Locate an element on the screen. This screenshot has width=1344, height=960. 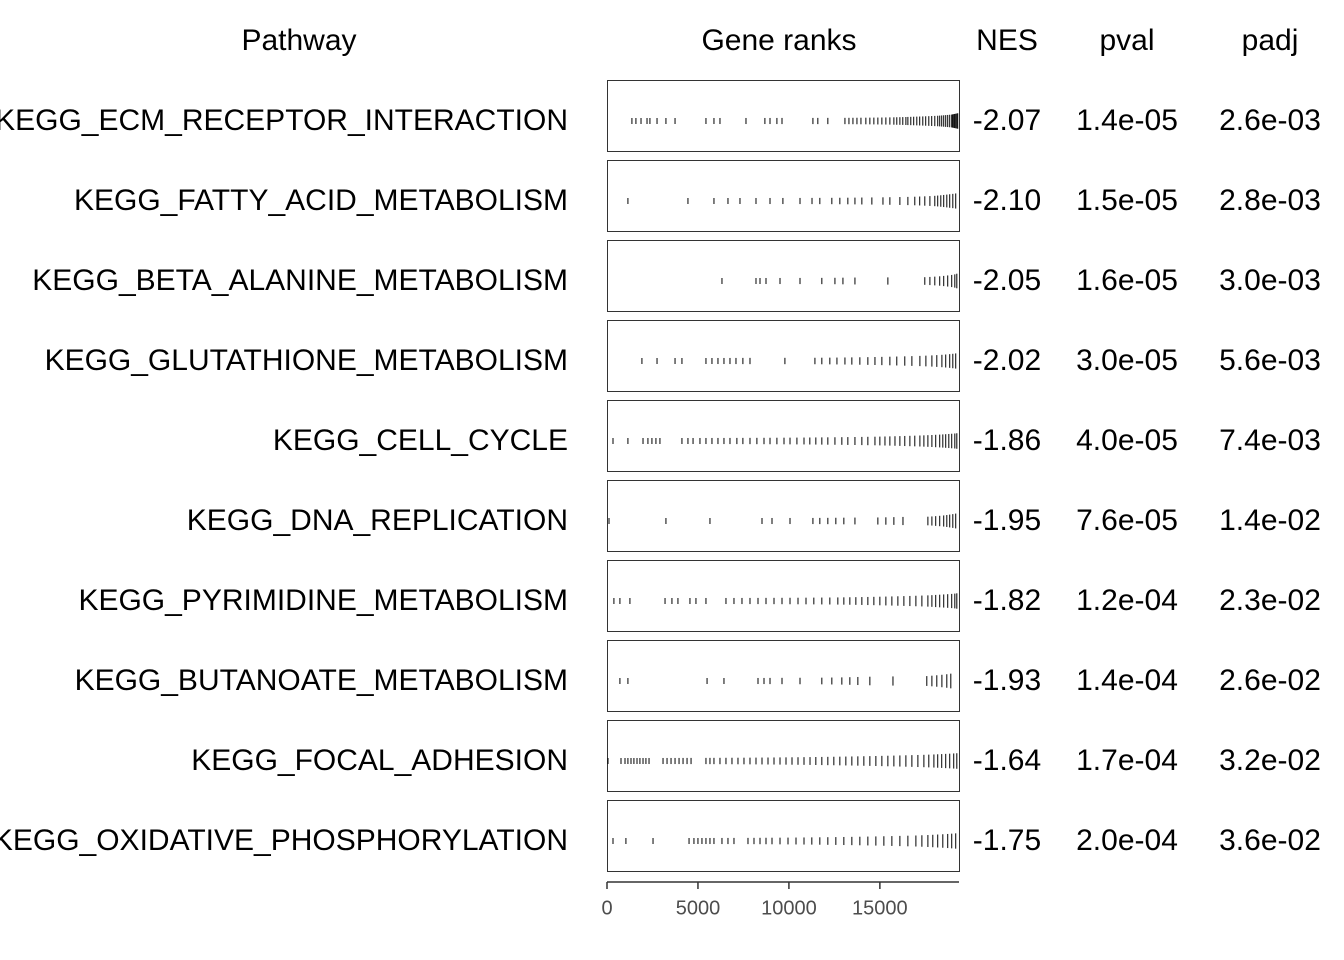
pval-value: 1.2e-04 is located at coordinates (1127, 600).